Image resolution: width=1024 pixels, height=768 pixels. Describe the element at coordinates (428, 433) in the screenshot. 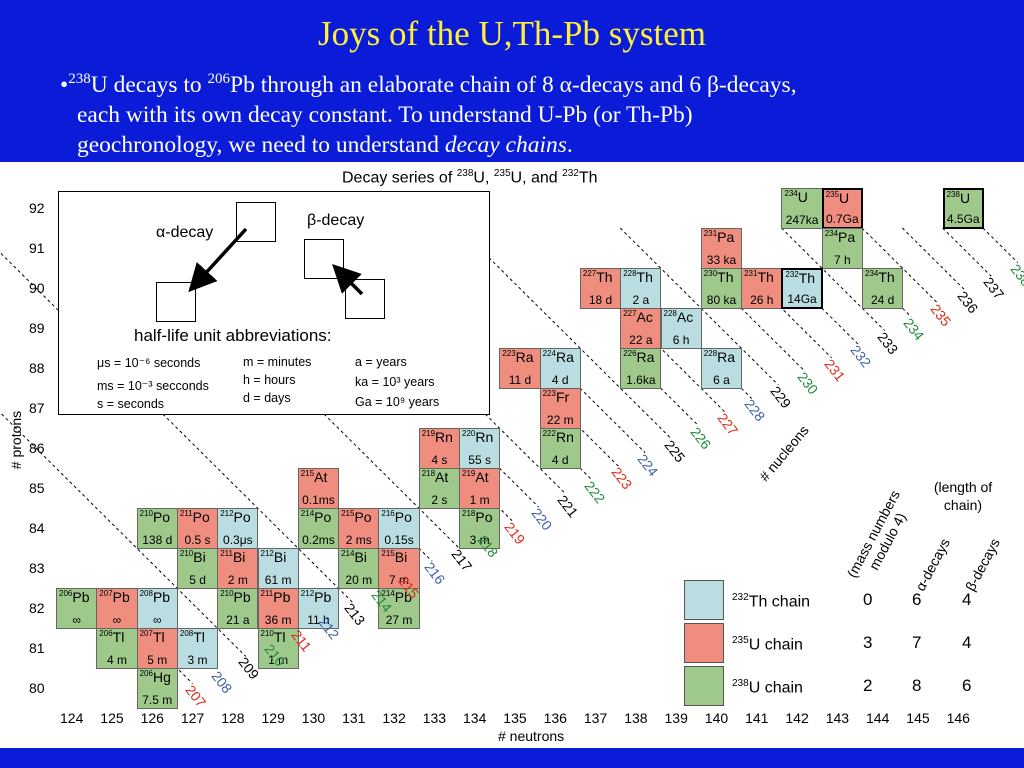

I see `mass-number: 219` at that location.